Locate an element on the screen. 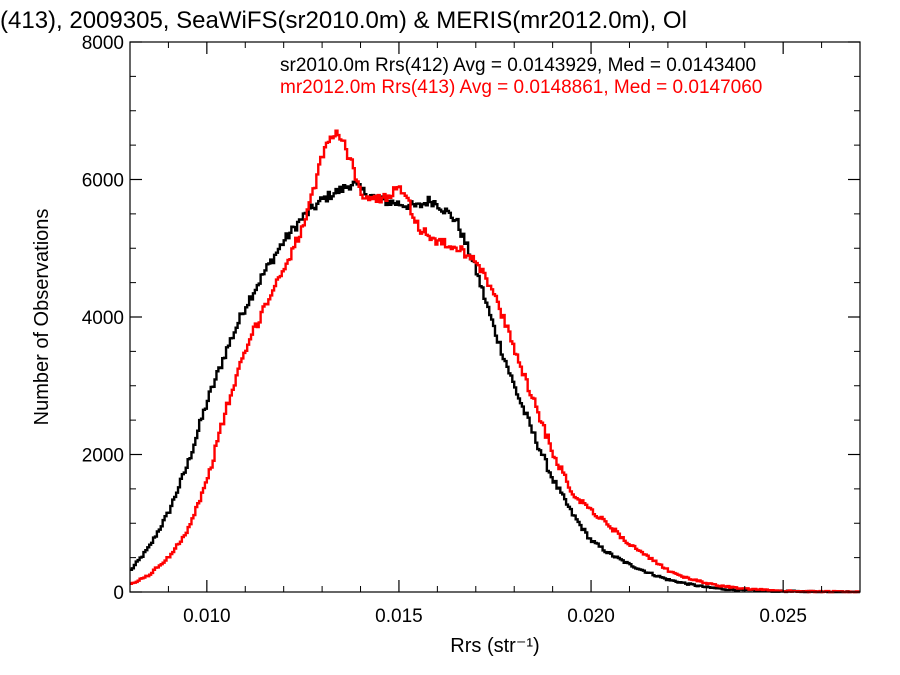  y-axis-label: Number of Observations is located at coordinates (42, 317).